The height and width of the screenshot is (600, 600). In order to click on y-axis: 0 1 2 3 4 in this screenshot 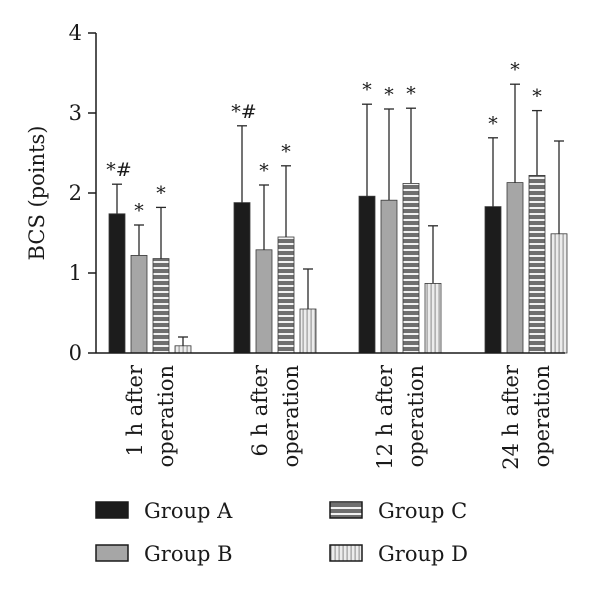, I will do `click(83, 193)`.